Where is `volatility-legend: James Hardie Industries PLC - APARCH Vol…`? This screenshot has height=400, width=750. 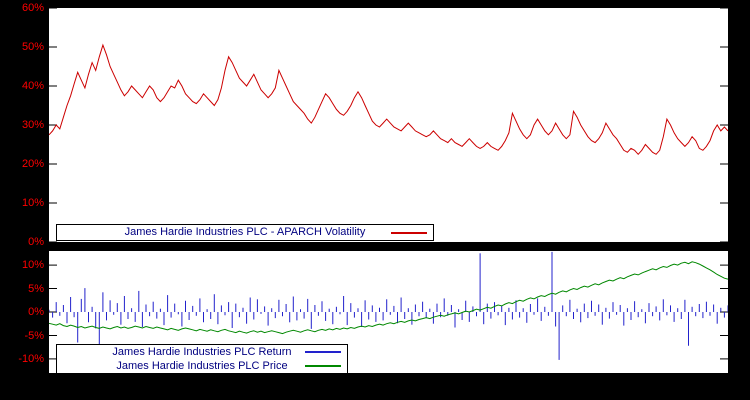
volatility-legend: James Hardie Industries PLC - APARCH Vol… is located at coordinates (245, 232).